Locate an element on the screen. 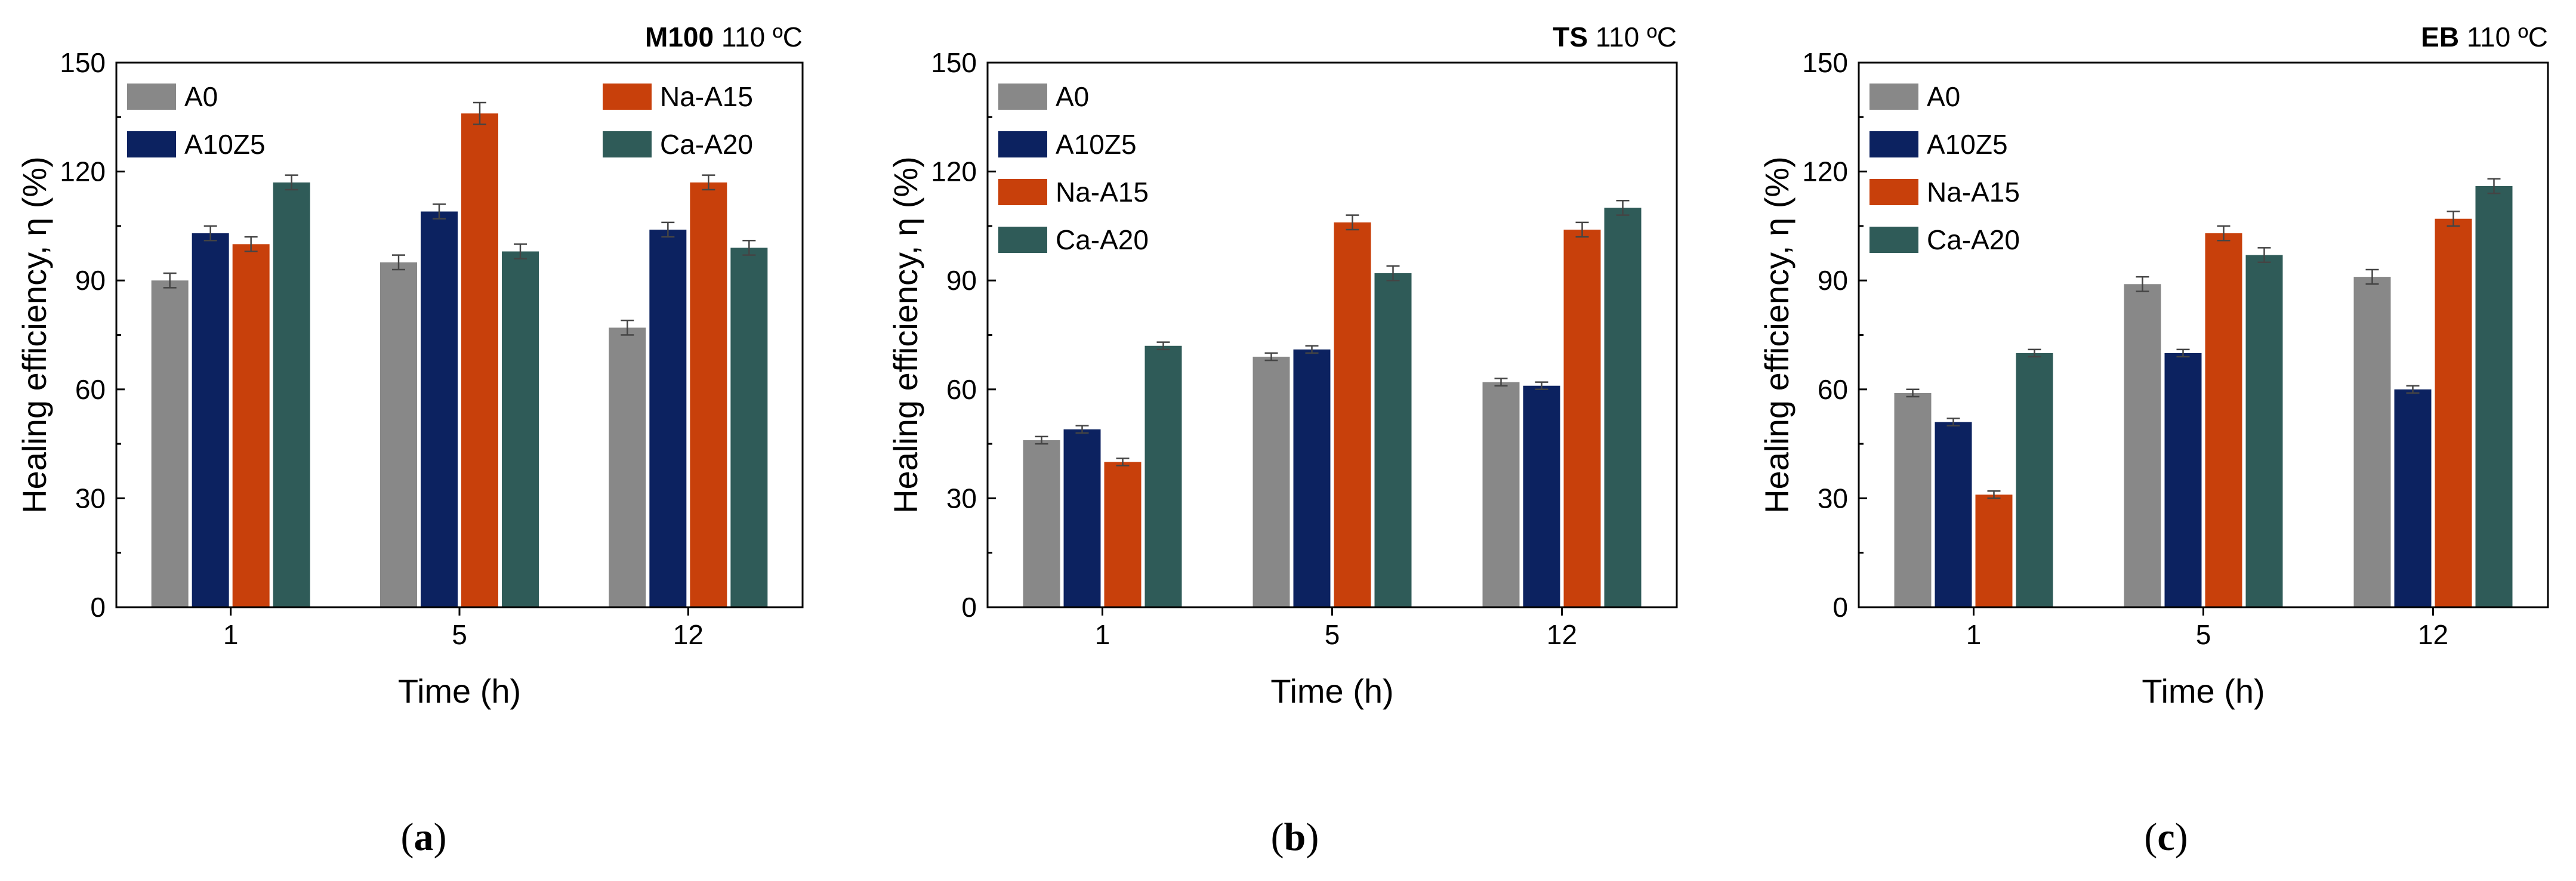  chart-title-bold: M100 is located at coordinates (679, 37).